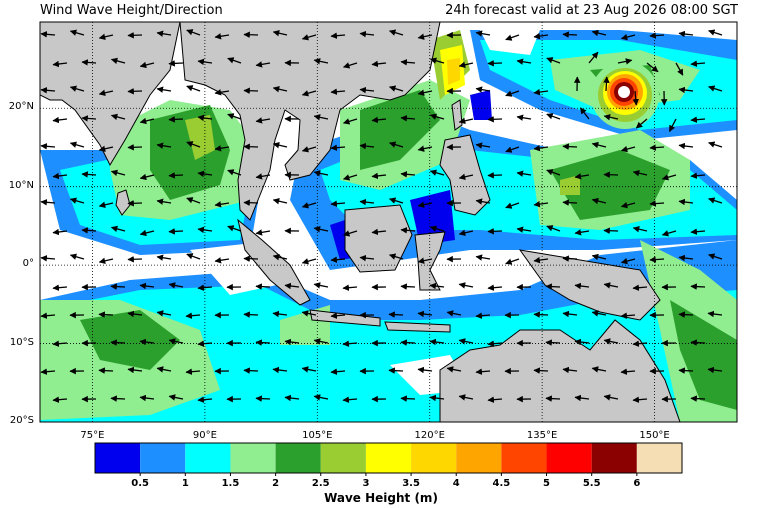 Image resolution: width=762 pixels, height=508 pixels. Describe the element at coordinates (21, 420) in the screenshot. I see `lat-tick-label: 20°S` at that location.